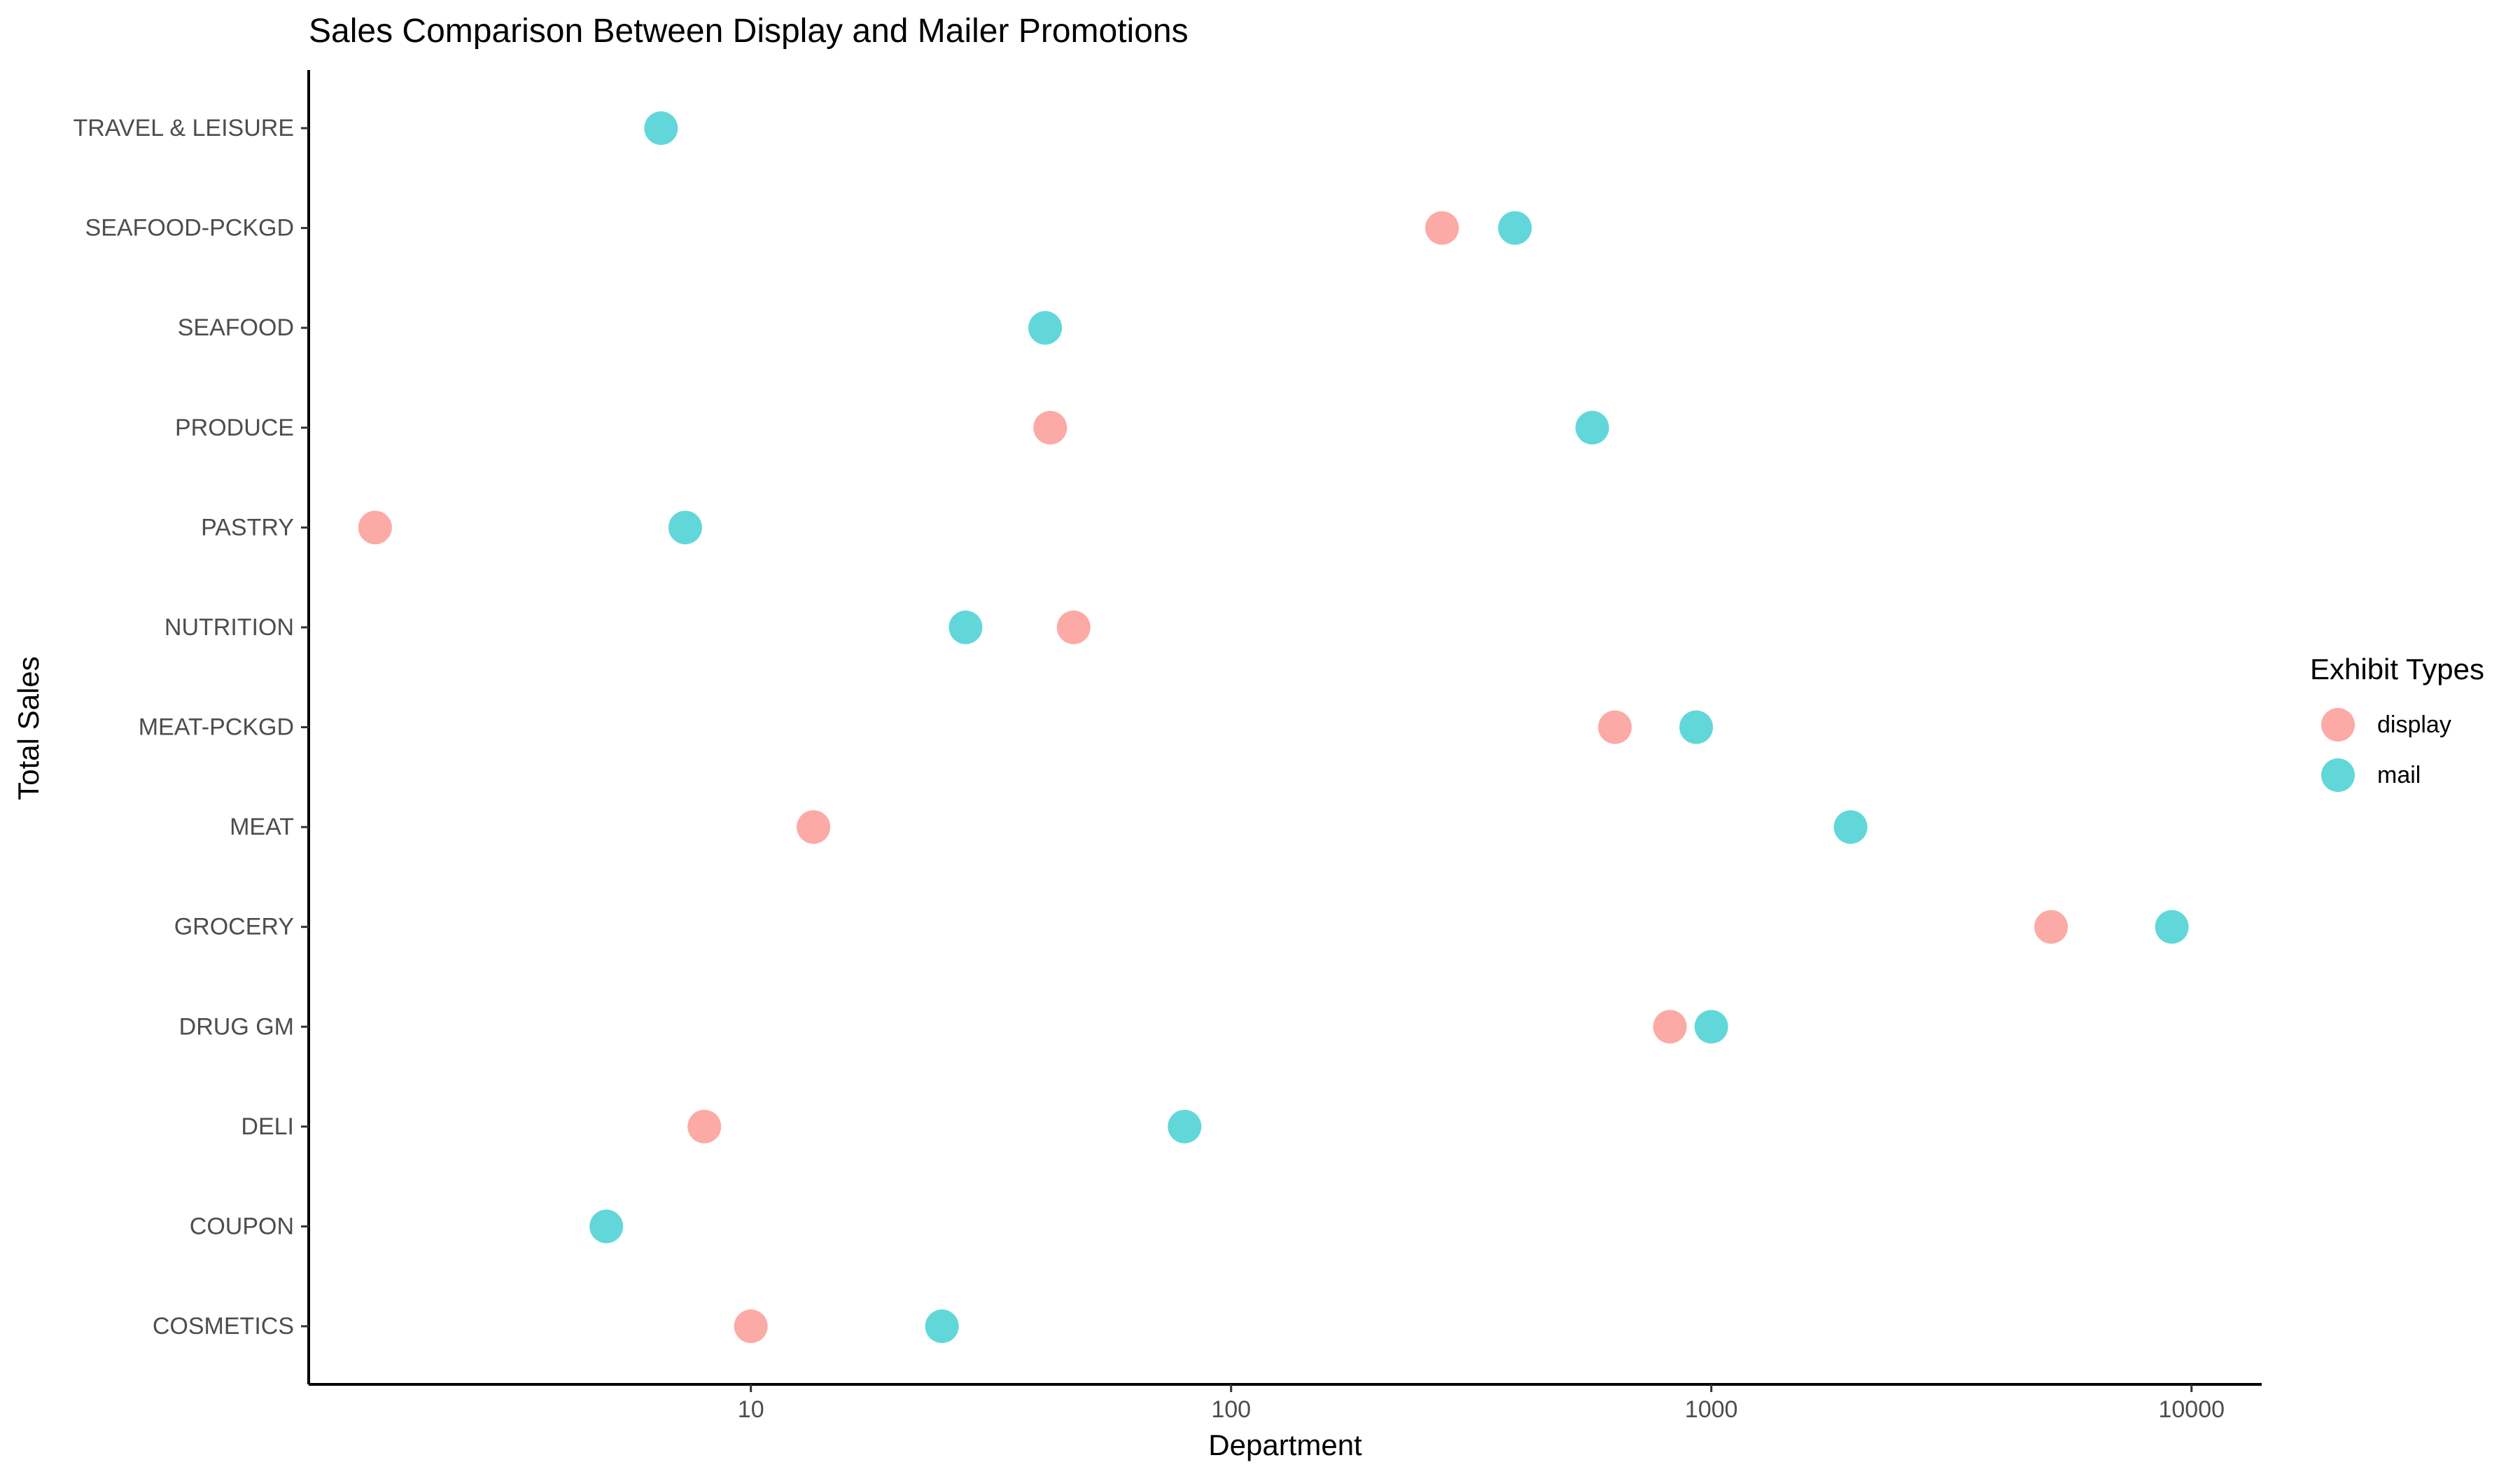 The width and height of the screenshot is (2520, 1474). Describe the element at coordinates (1711, 1409) in the screenshot. I see `x-tick-label: 1000` at that location.